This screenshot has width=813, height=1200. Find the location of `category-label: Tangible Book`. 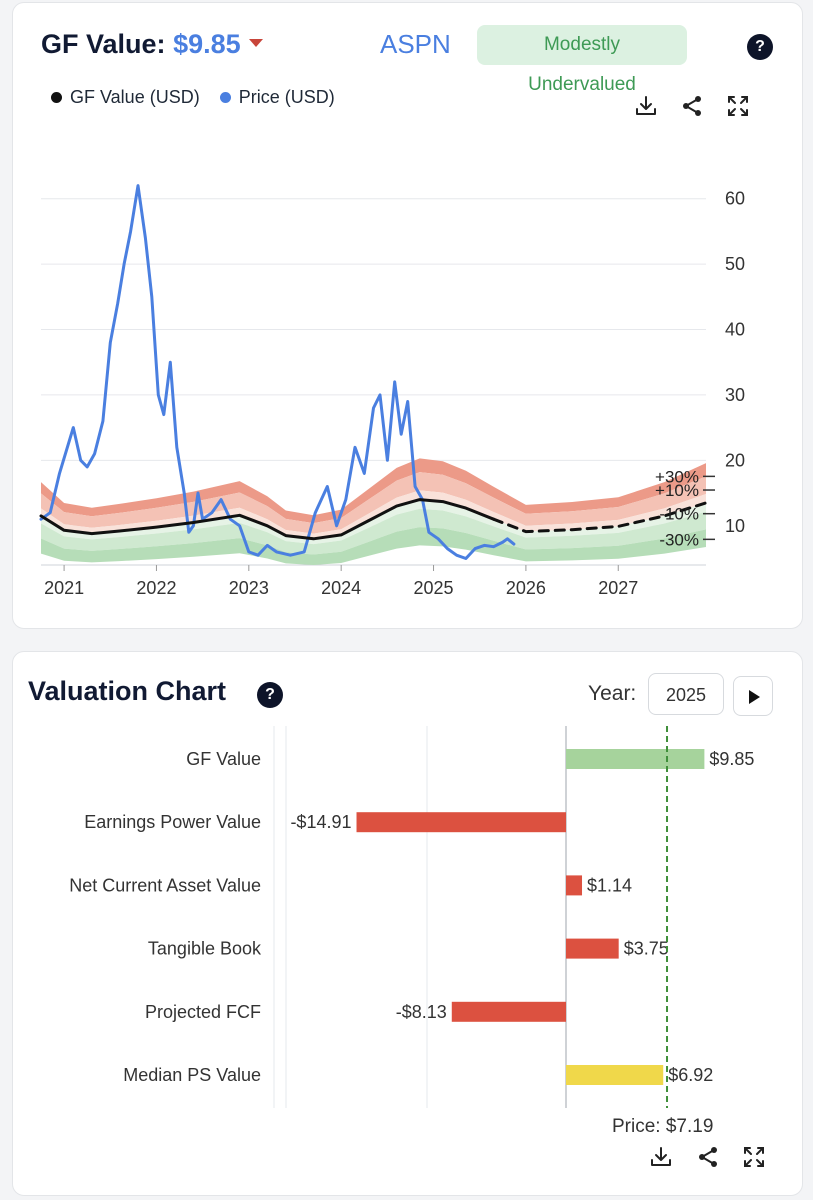

category-label: Tangible Book is located at coordinates (205, 949).